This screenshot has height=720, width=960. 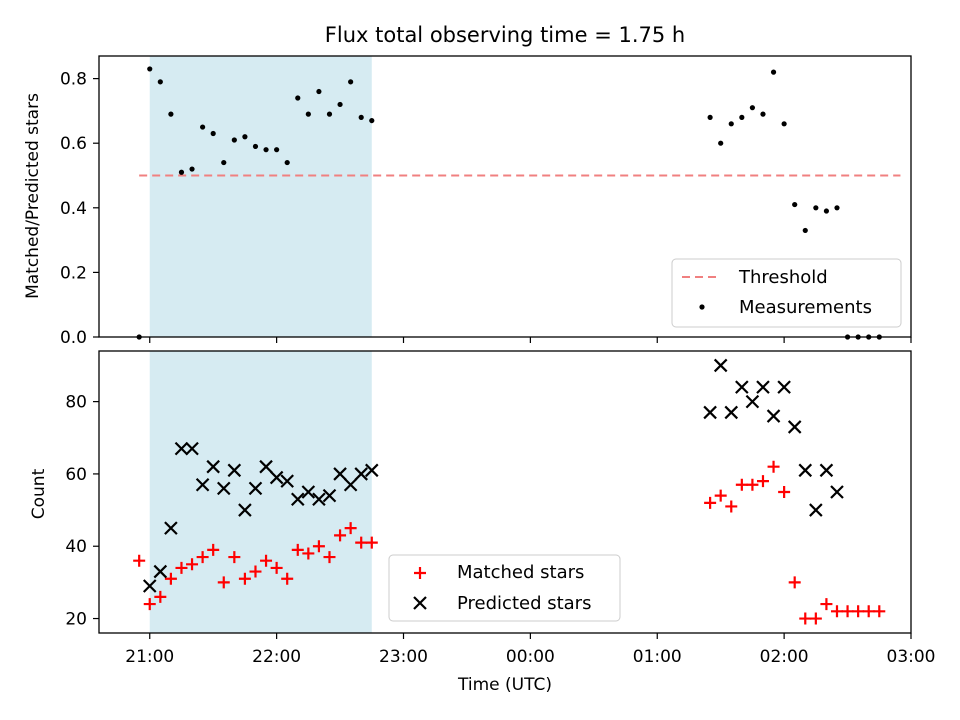 I want to click on count-y-axis-label: Count, so click(x=39, y=493).